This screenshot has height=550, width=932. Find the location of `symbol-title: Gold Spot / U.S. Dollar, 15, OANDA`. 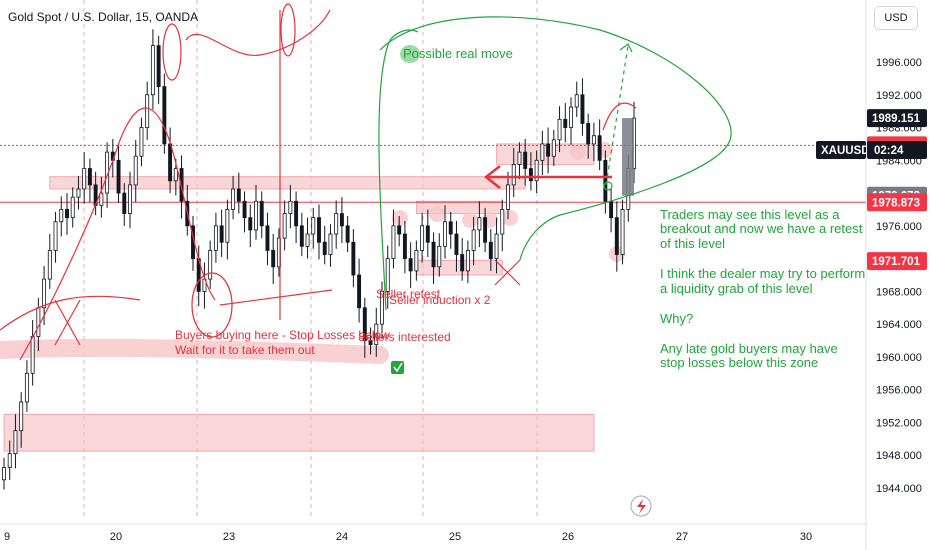

symbol-title: Gold Spot / U.S. Dollar, 15, OANDA is located at coordinates (103, 17).